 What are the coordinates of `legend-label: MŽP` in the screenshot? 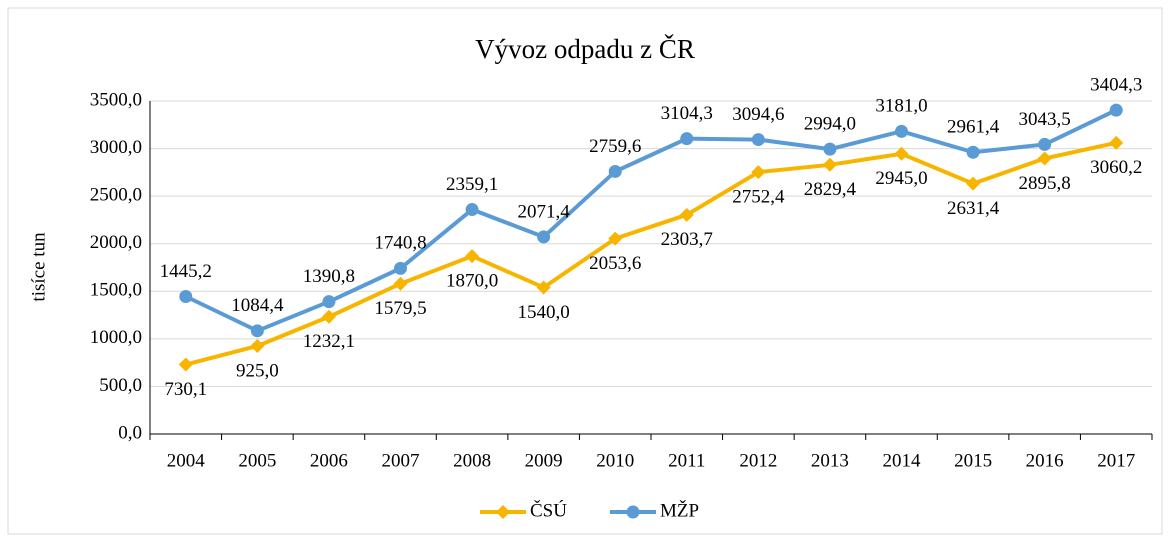 It's located at (679, 510).